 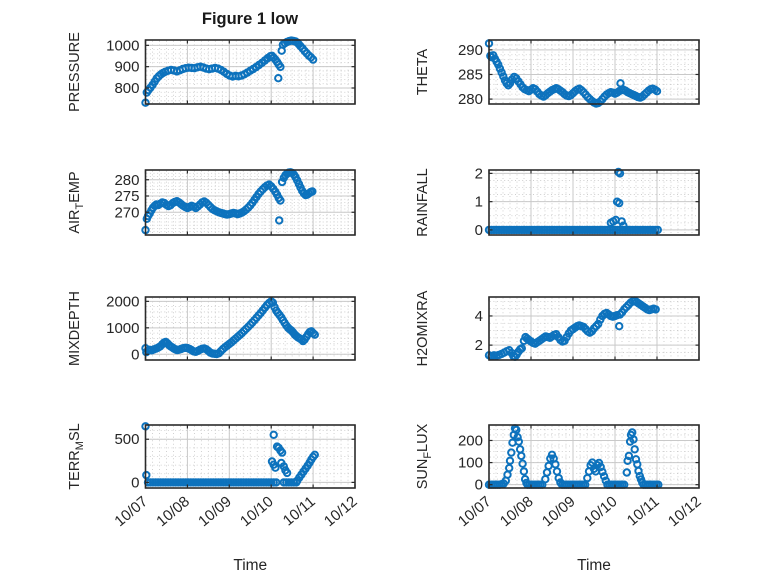 I want to click on subplot-pressure: 800 900 1000 PRESSURE, so click(x=211, y=72).